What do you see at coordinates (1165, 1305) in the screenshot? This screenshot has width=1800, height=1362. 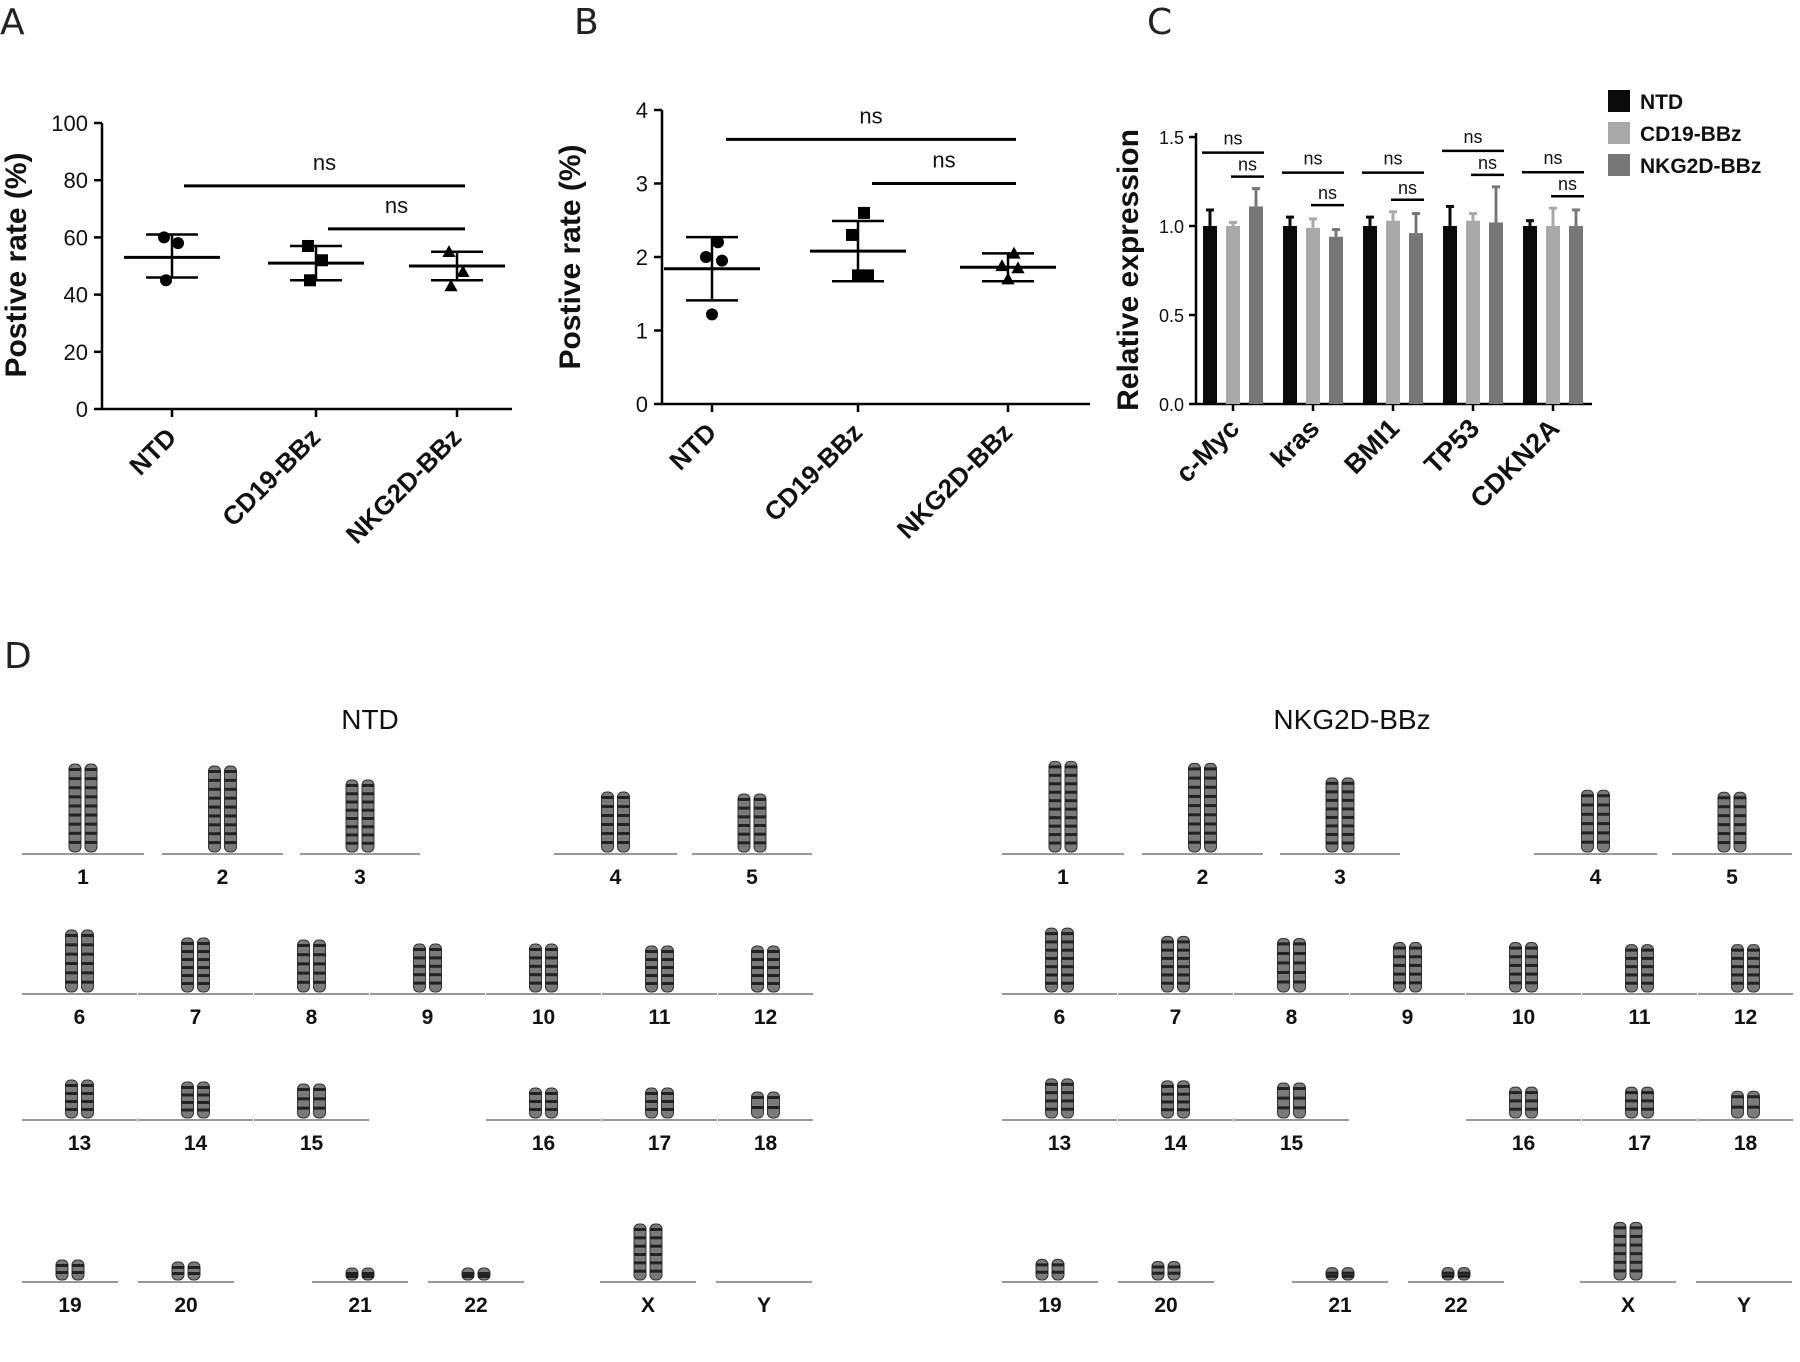 I see `chromosome-number: 20` at bounding box center [1165, 1305].